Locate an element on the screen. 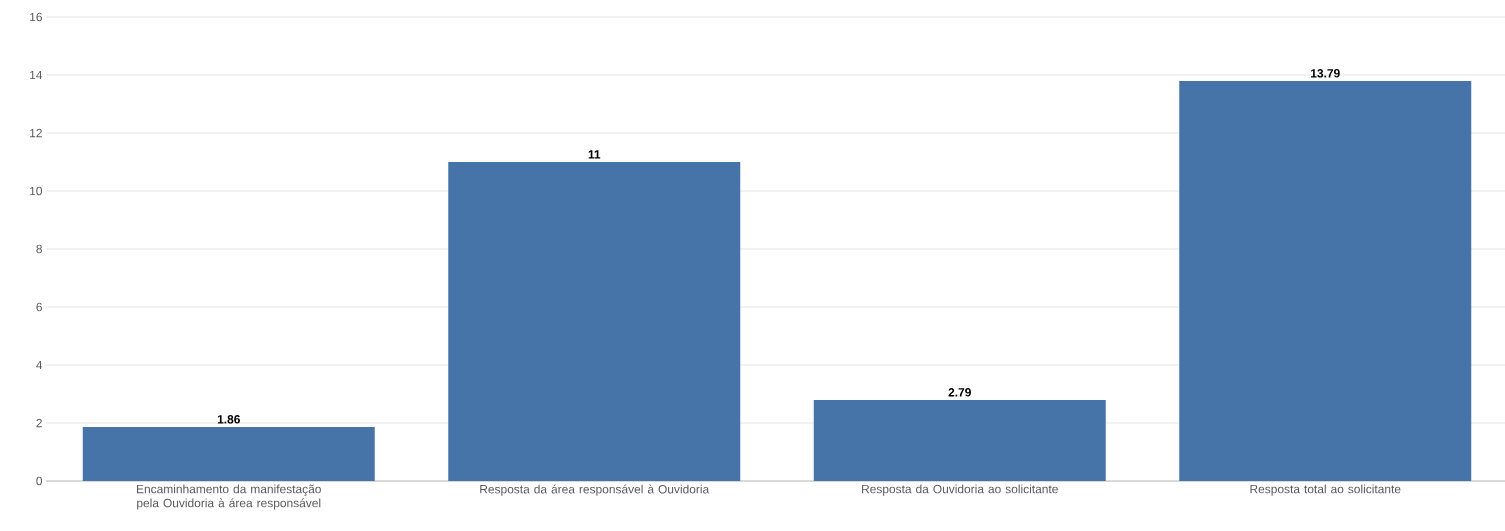  x-tick-label: Resposta total ao solicitante is located at coordinates (1325, 490).